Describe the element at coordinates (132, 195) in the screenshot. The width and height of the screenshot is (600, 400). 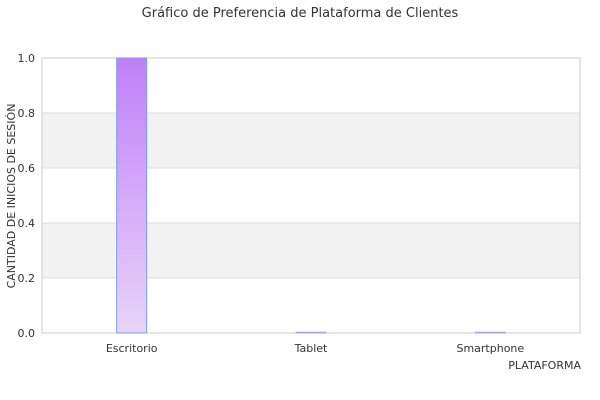
I see `bar-escritorio` at that location.